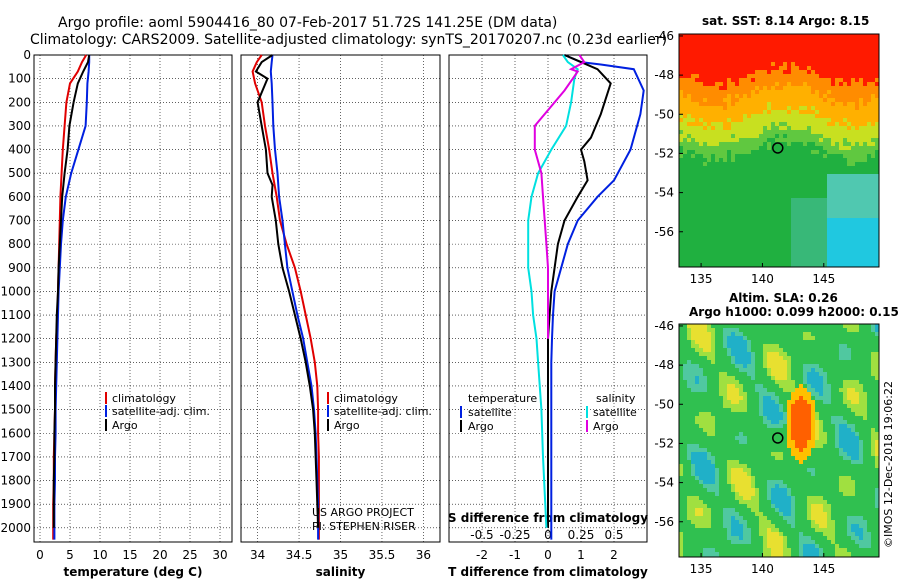 The height and width of the screenshot is (580, 900). I want to click on map-frame, so click(779, 150).